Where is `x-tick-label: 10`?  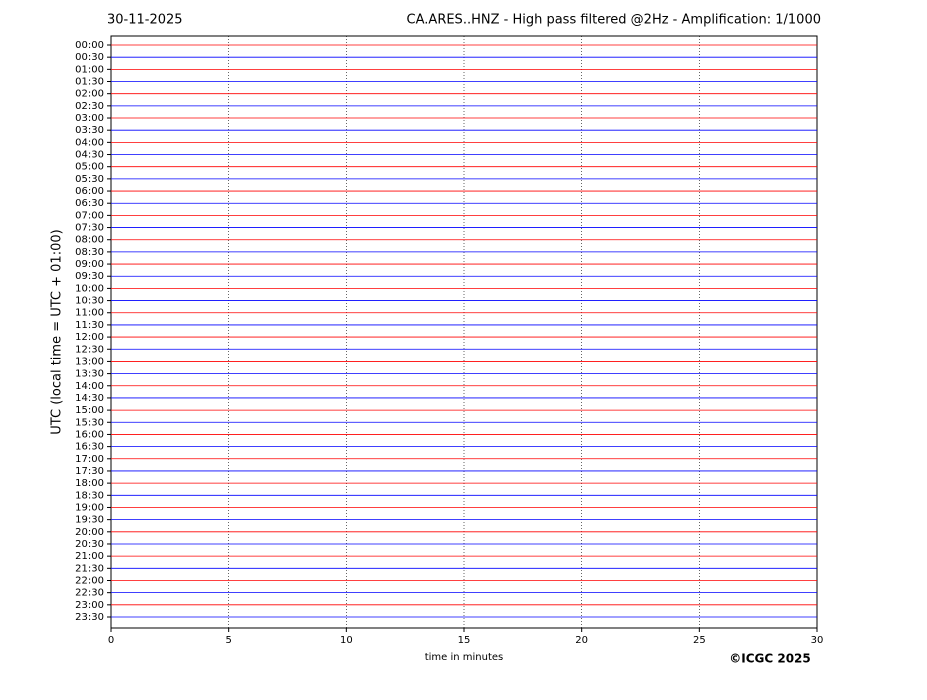
x-tick-label: 10 is located at coordinates (346, 640).